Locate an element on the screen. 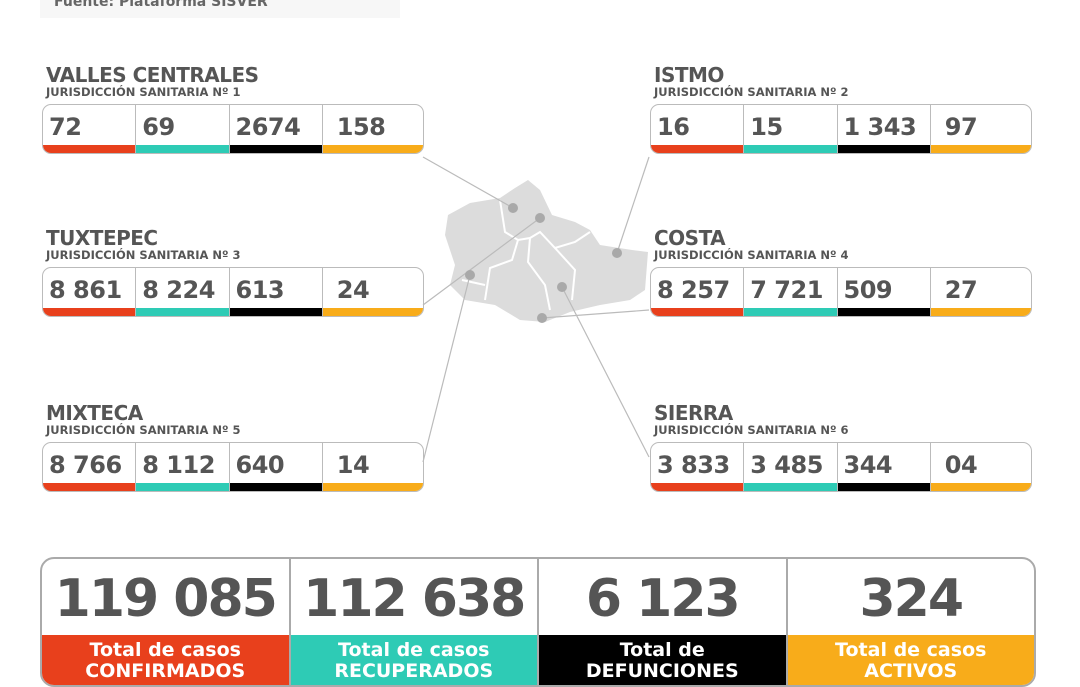 The width and height of the screenshot is (1080, 687). total-confirmed: 119 085 Total de casos CONFIRMADOS is located at coordinates (166, 622).